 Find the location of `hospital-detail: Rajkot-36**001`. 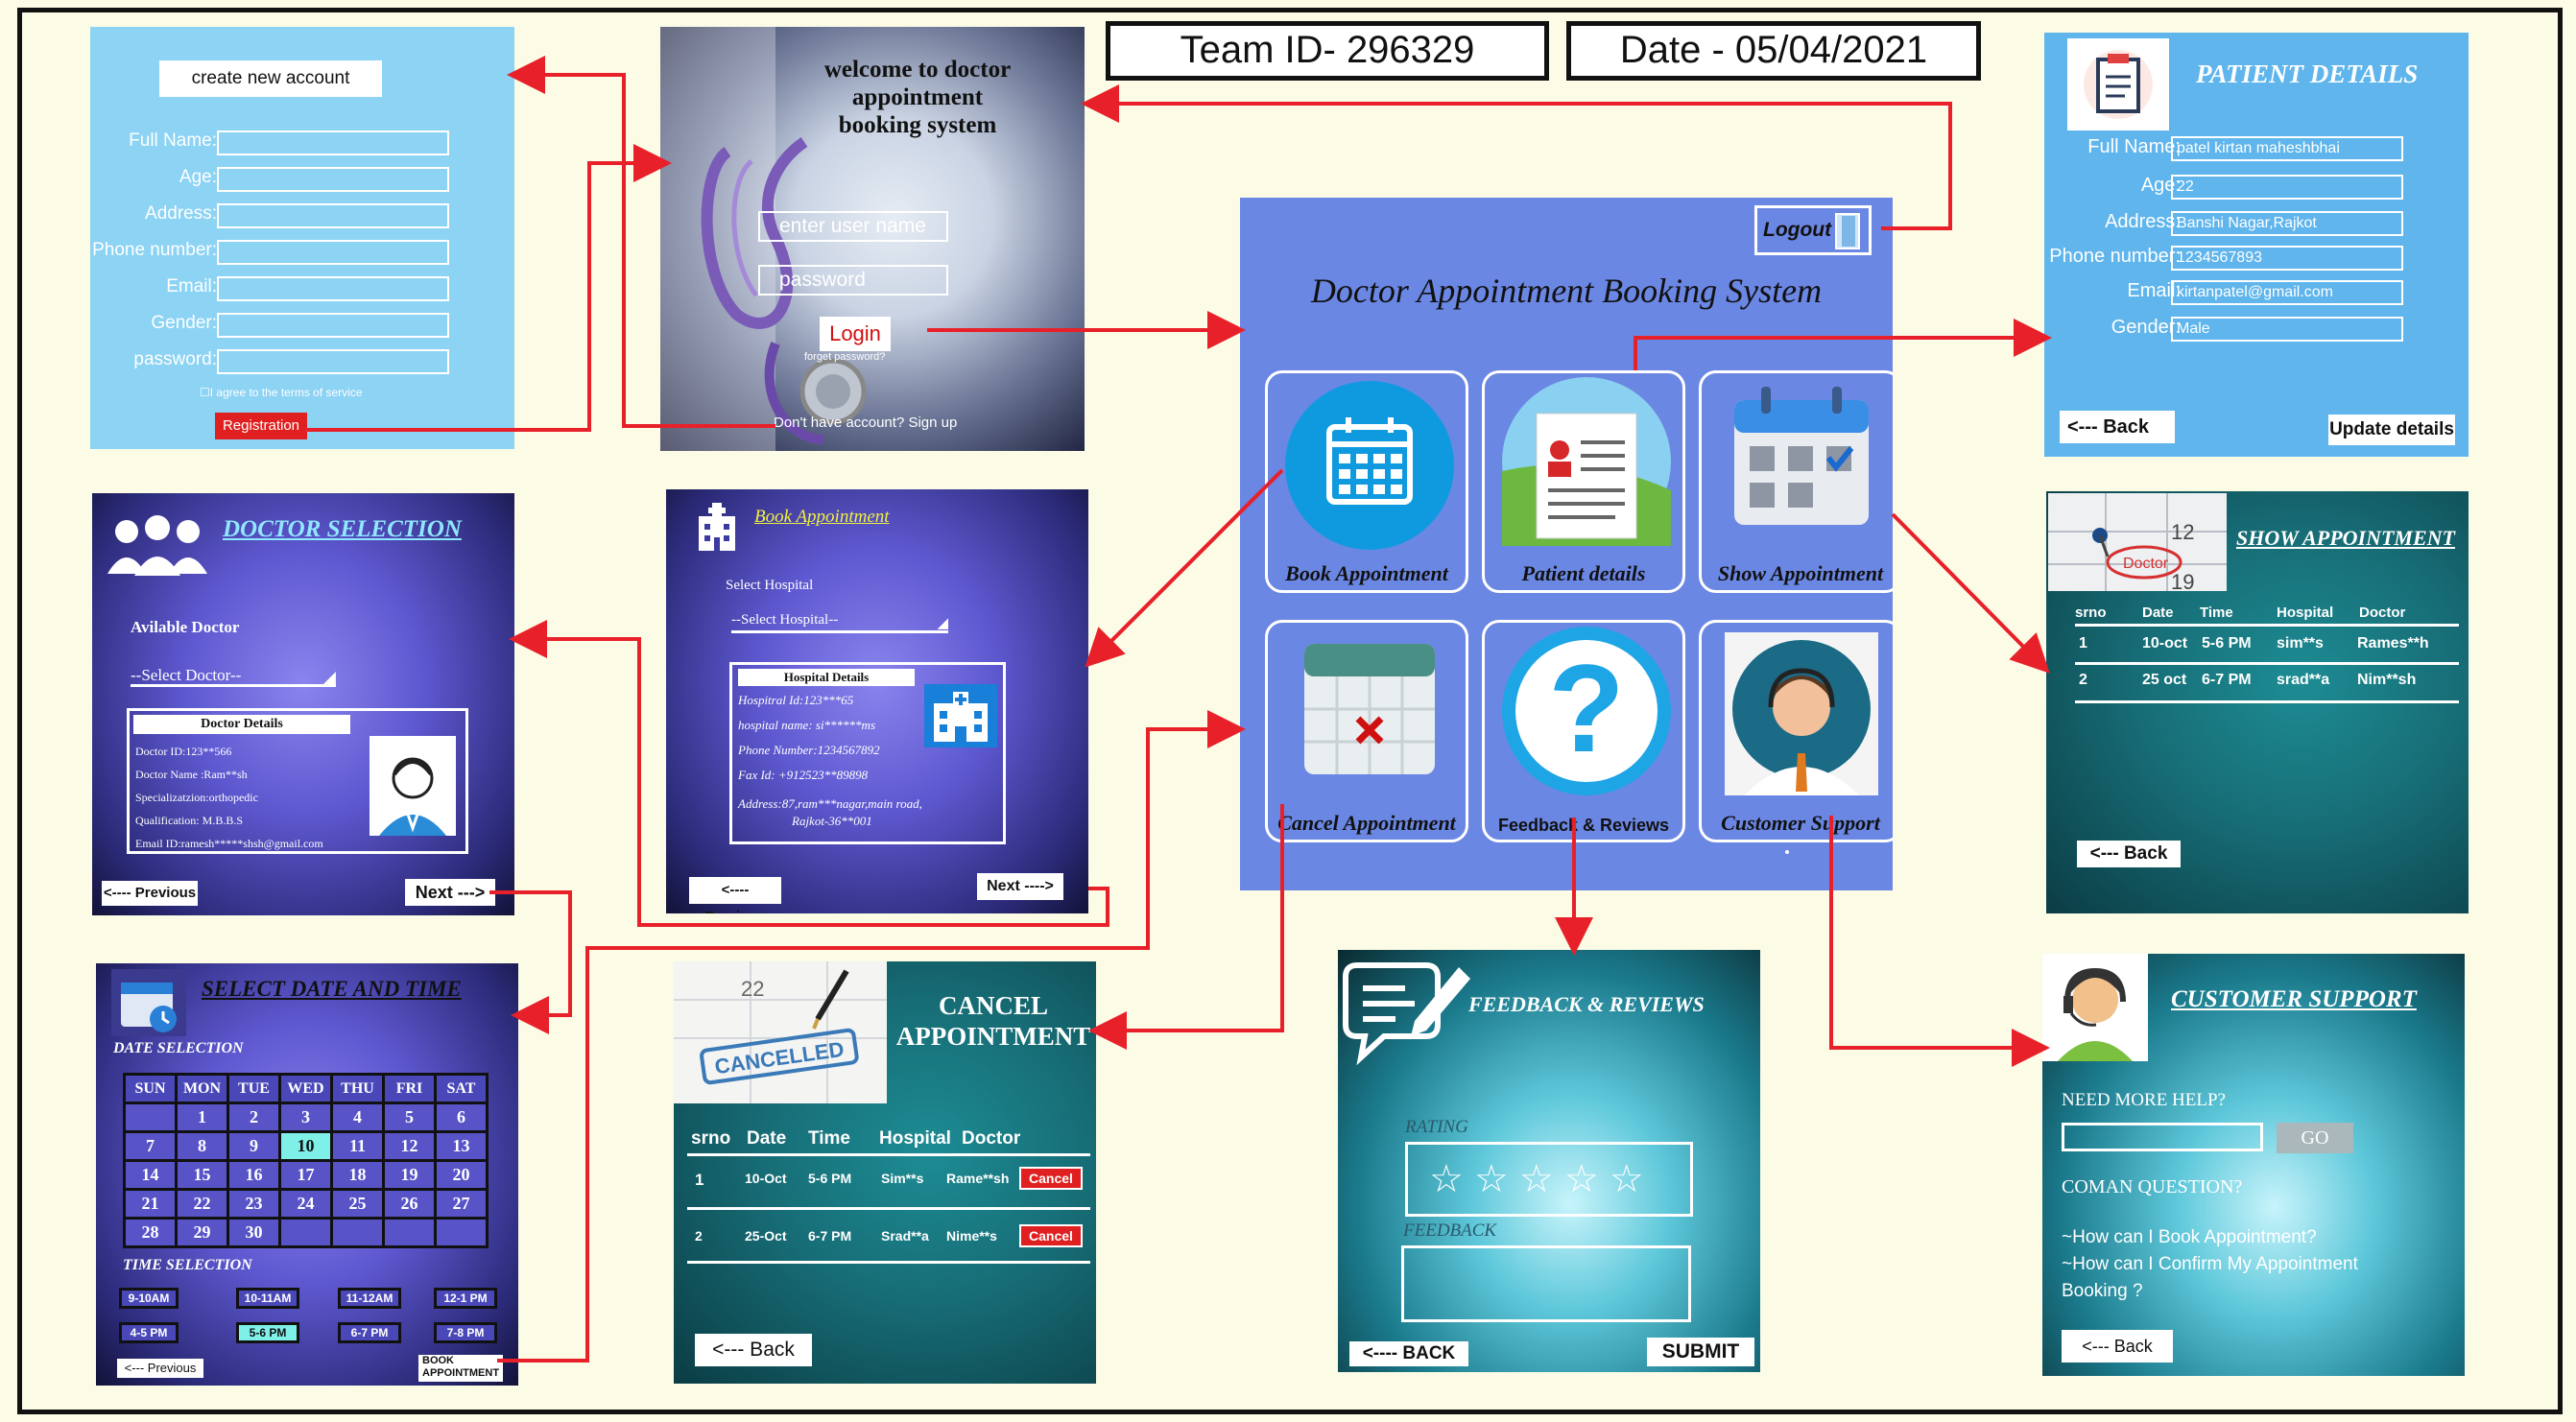

hospital-detail: Rajkot-36**001 is located at coordinates (832, 821).